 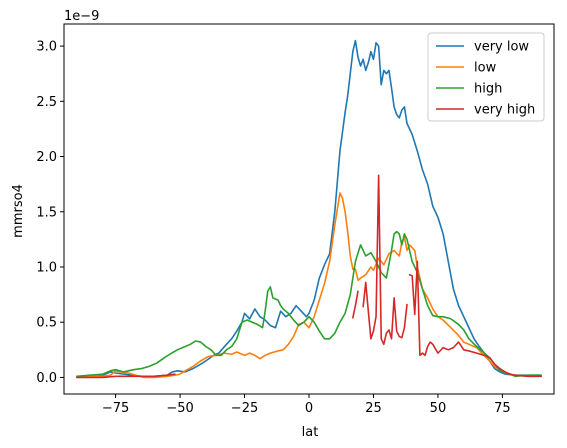 I want to click on x-tick-label: −50, so click(x=179, y=408).